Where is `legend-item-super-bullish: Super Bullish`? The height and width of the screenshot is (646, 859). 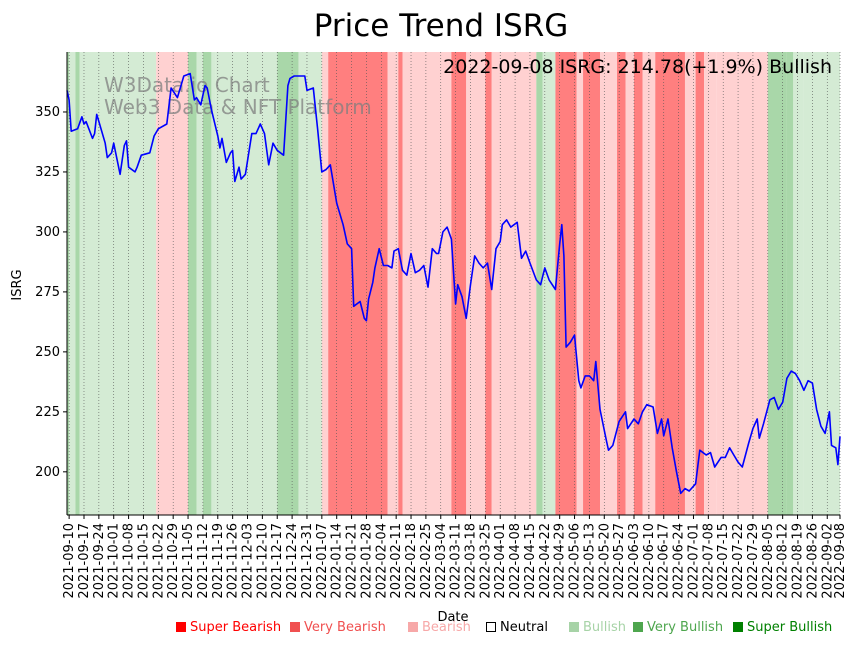
legend-item-super-bullish: Super Bullish is located at coordinates (782, 627).